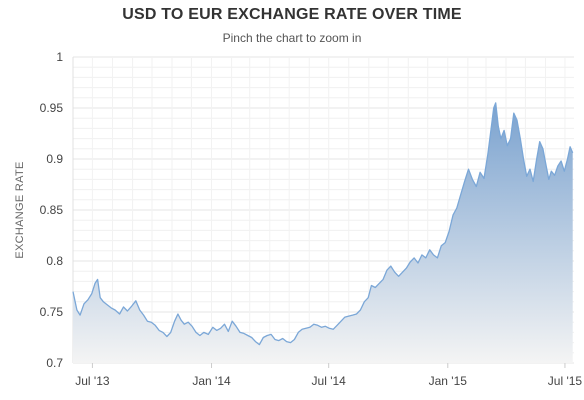  I want to click on chart-title: USD TO EUR EXCHANGE RATE OVER TIME, so click(292, 14).